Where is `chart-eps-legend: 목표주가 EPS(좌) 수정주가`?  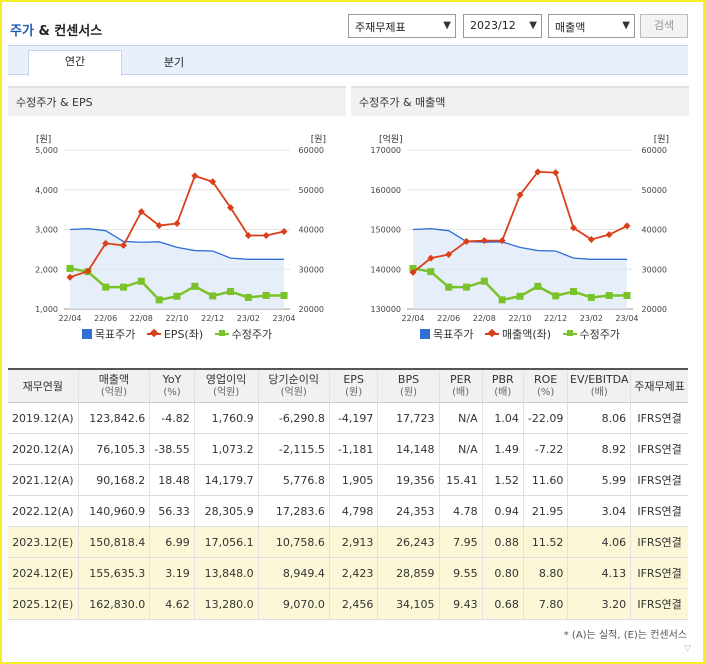
chart-eps-legend: 목표주가 EPS(좌) 수정주가 is located at coordinates (177, 334).